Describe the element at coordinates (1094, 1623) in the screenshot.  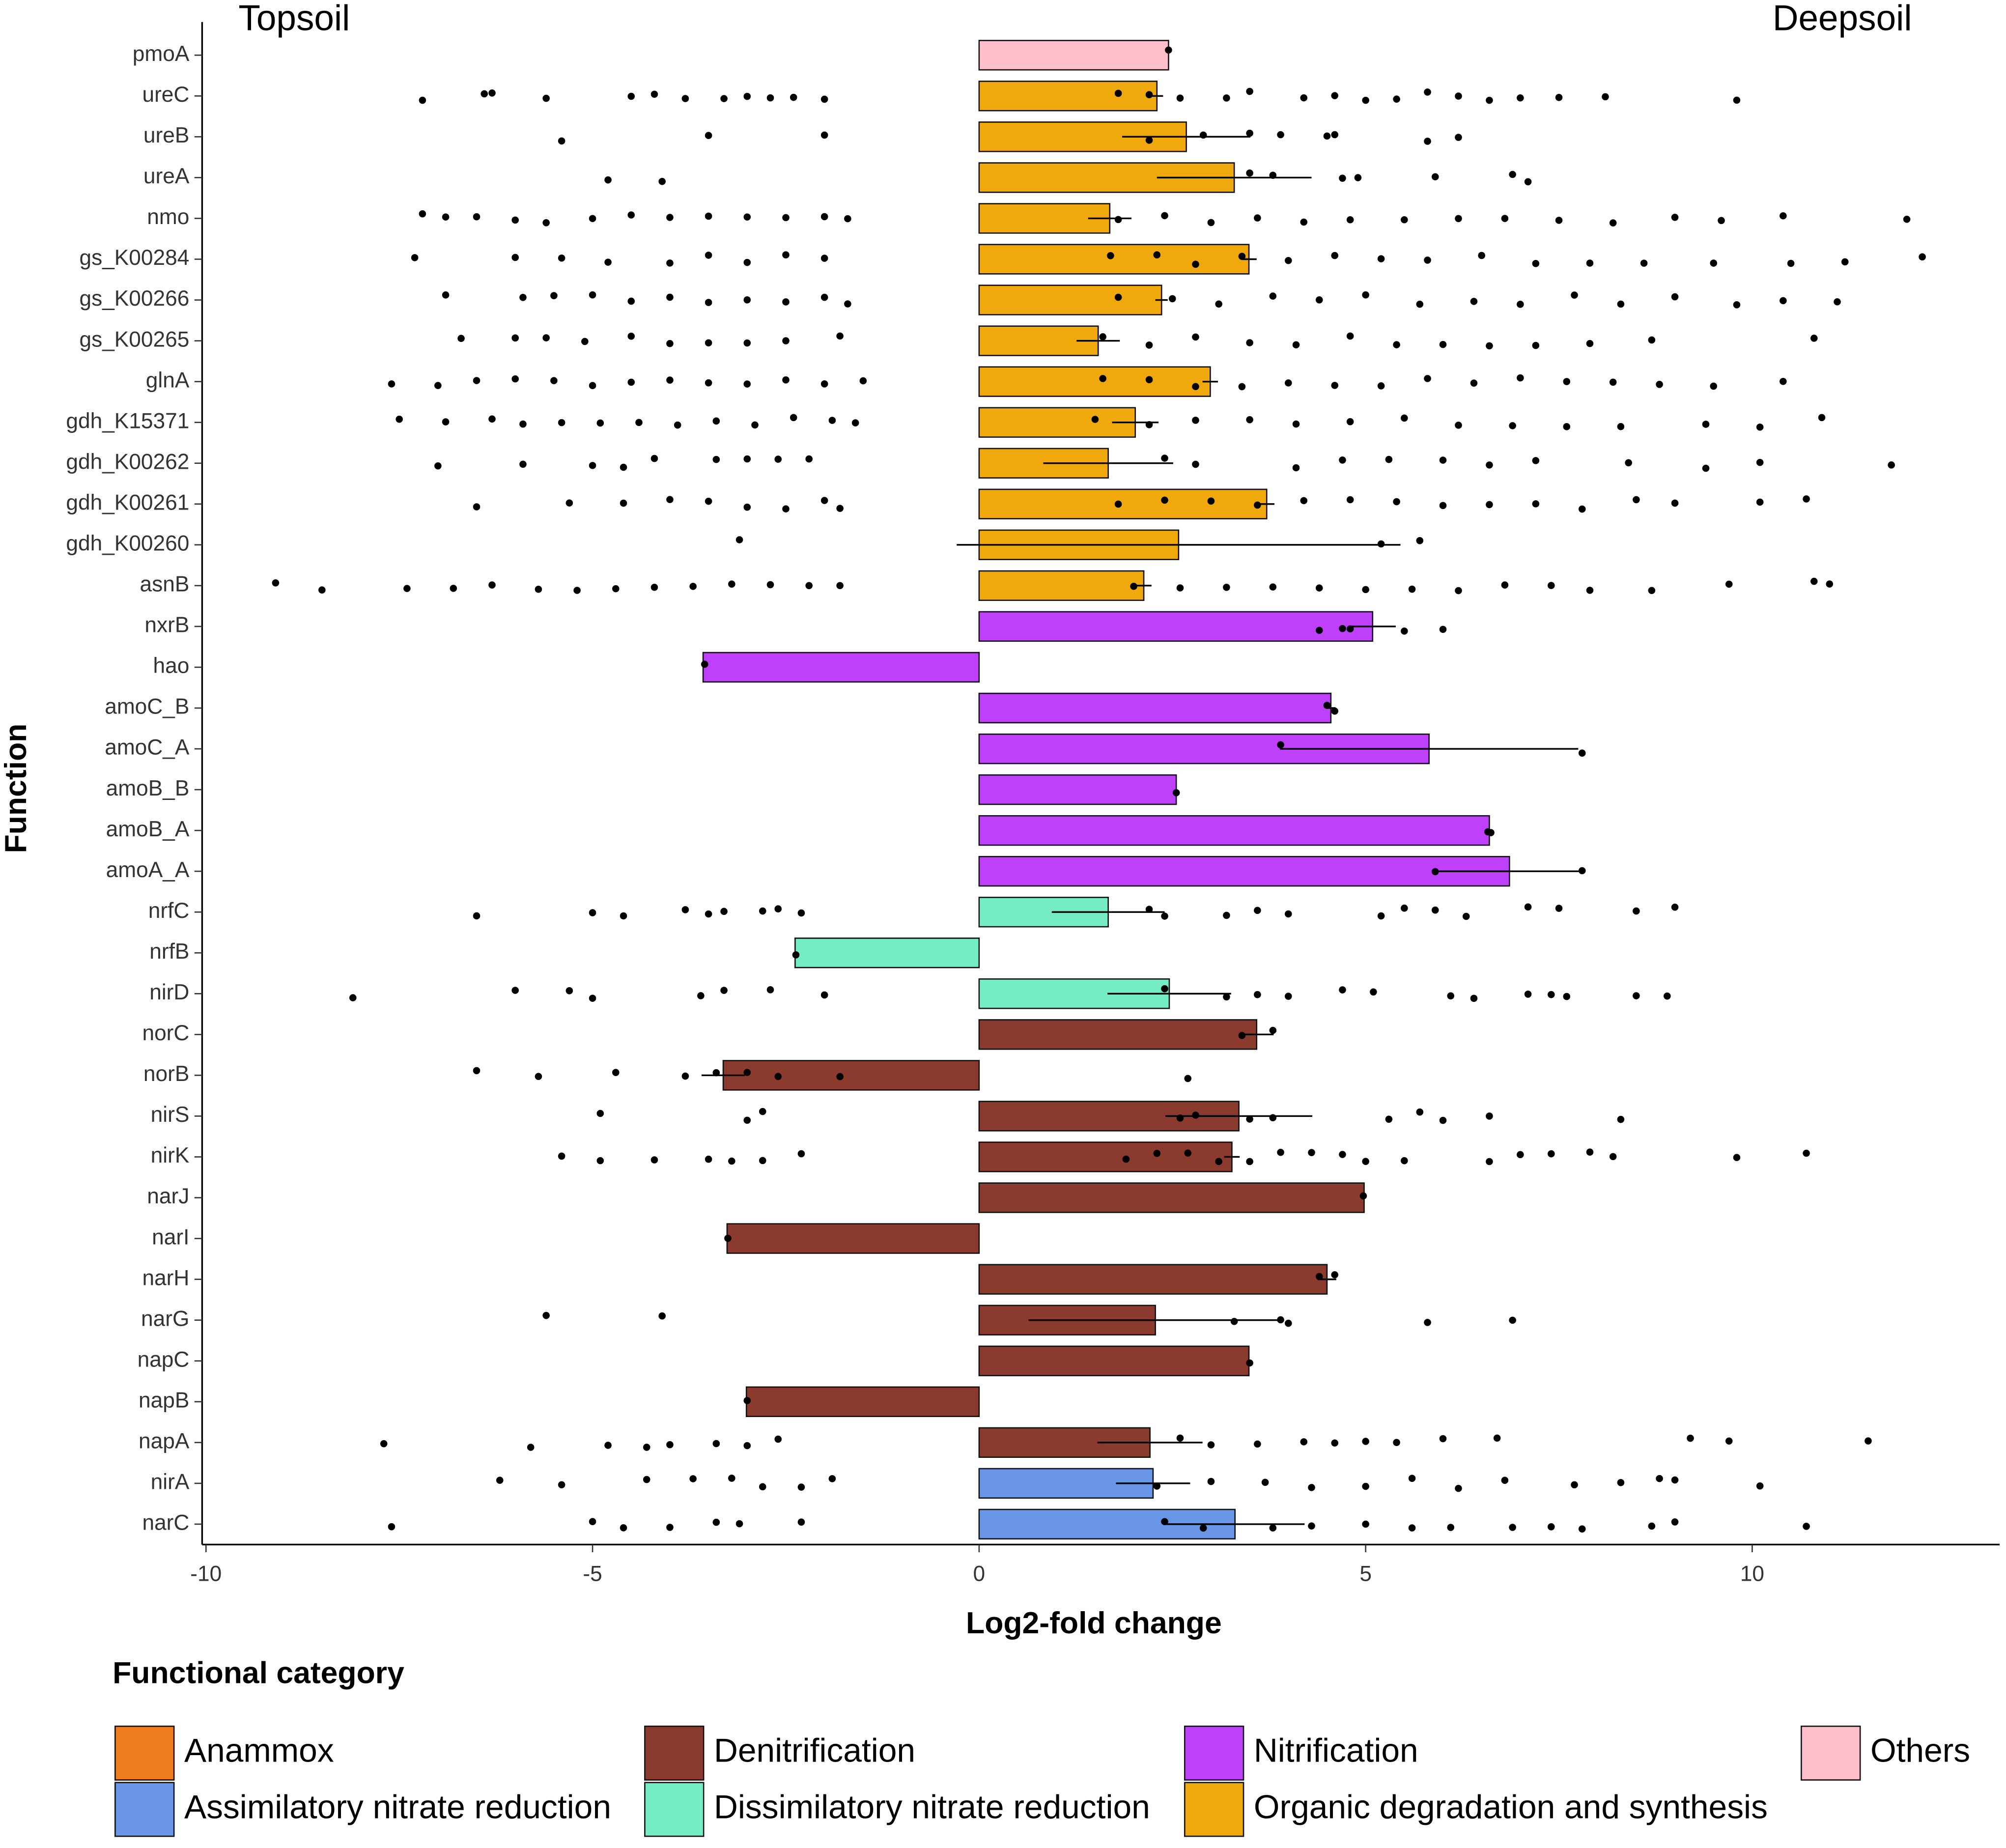
I see `x-axis-title: Log2-fold change` at that location.